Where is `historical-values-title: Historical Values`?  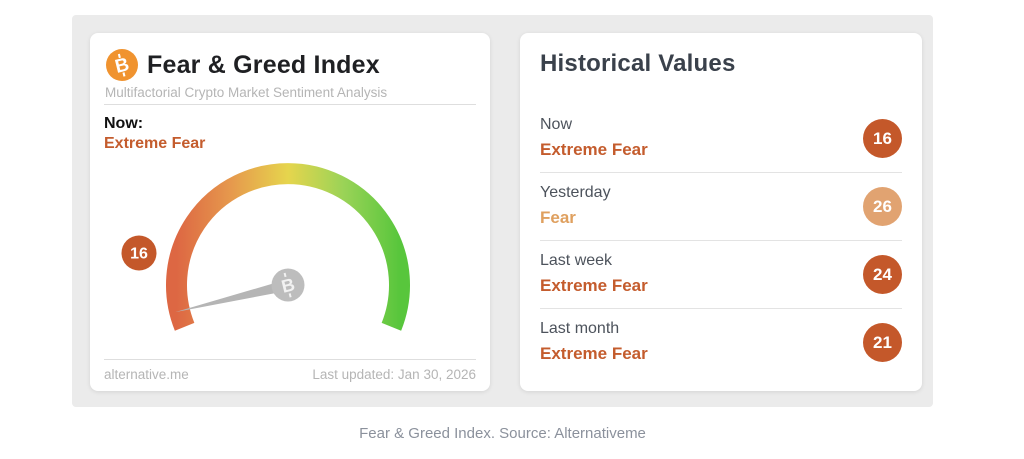
historical-values-title: Historical Values is located at coordinates (638, 63).